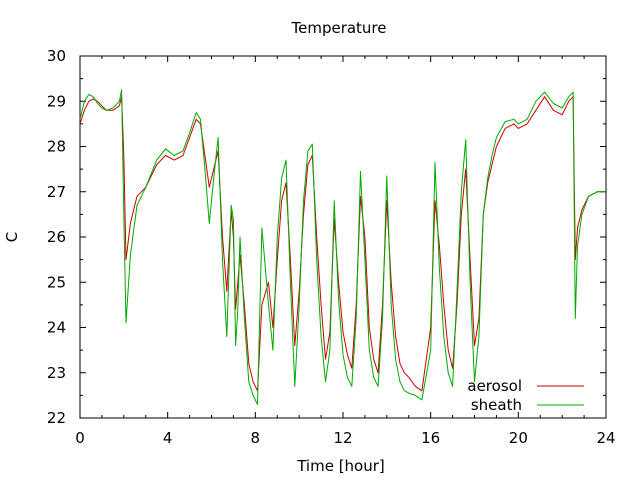  What do you see at coordinates (605, 438) in the screenshot?
I see `x-tick-label: 24` at bounding box center [605, 438].